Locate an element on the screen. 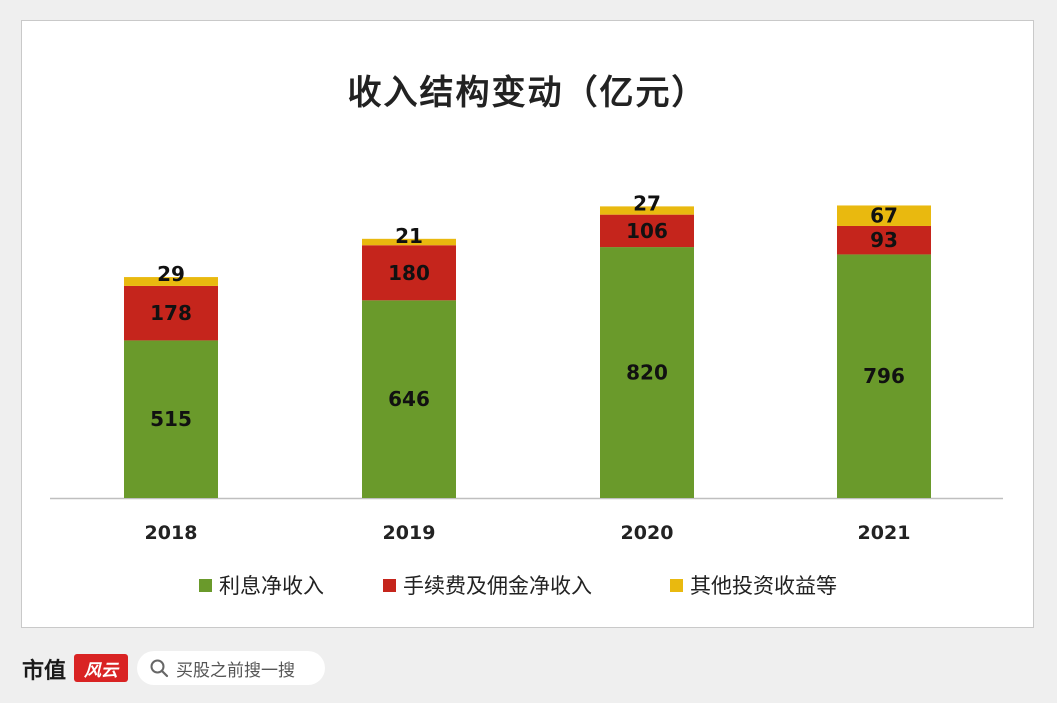 Image resolution: width=1057 pixels, height=703 pixels. data-label-2021-series-2: 67 is located at coordinates (884, 216).